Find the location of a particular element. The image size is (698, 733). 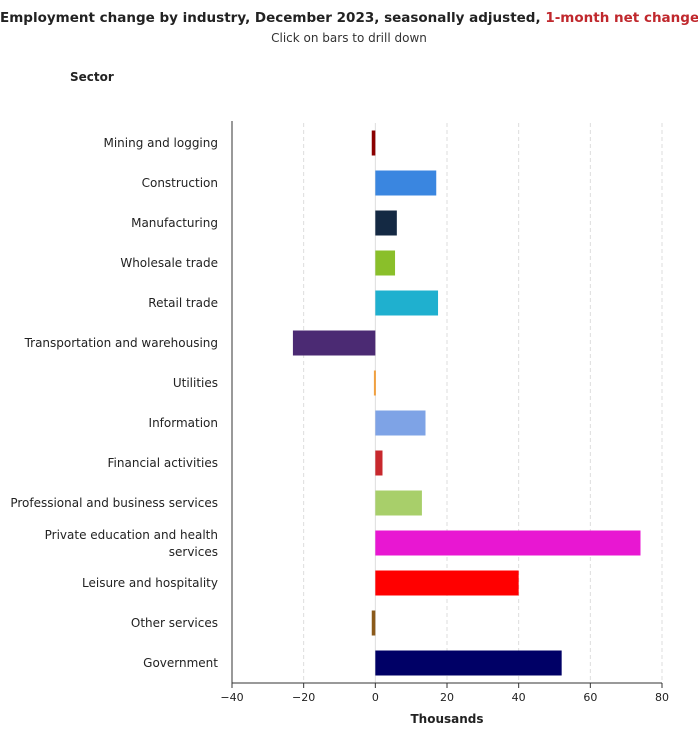

x-tick-label: −20 is located at coordinates (303, 697).